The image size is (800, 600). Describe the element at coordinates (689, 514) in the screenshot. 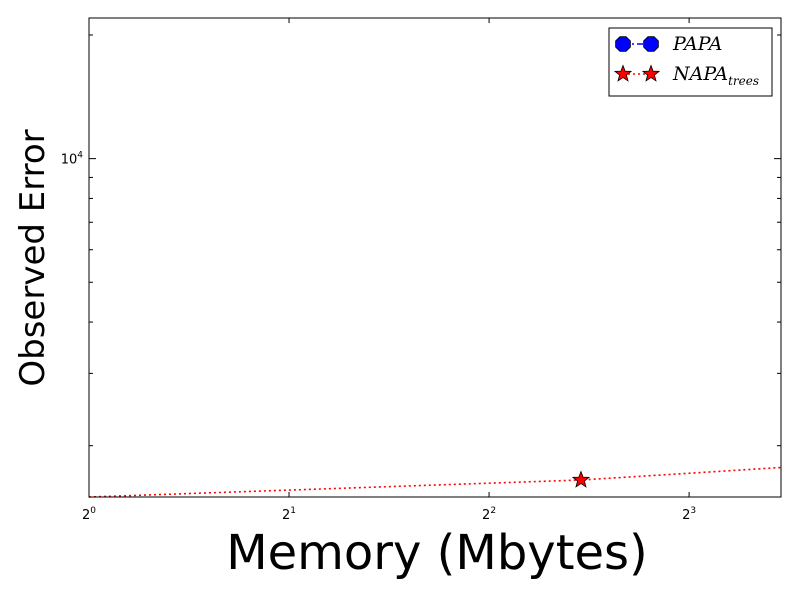

I see `x-tick-label: 23` at that location.